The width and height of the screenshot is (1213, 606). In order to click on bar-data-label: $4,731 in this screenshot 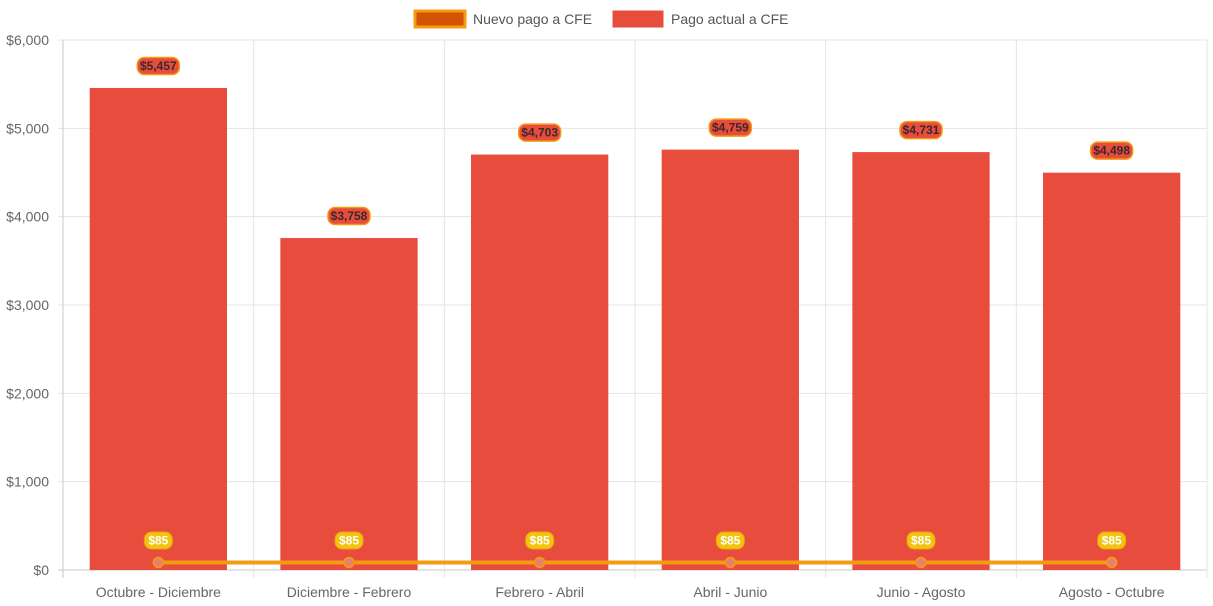, I will do `click(921, 130)`.